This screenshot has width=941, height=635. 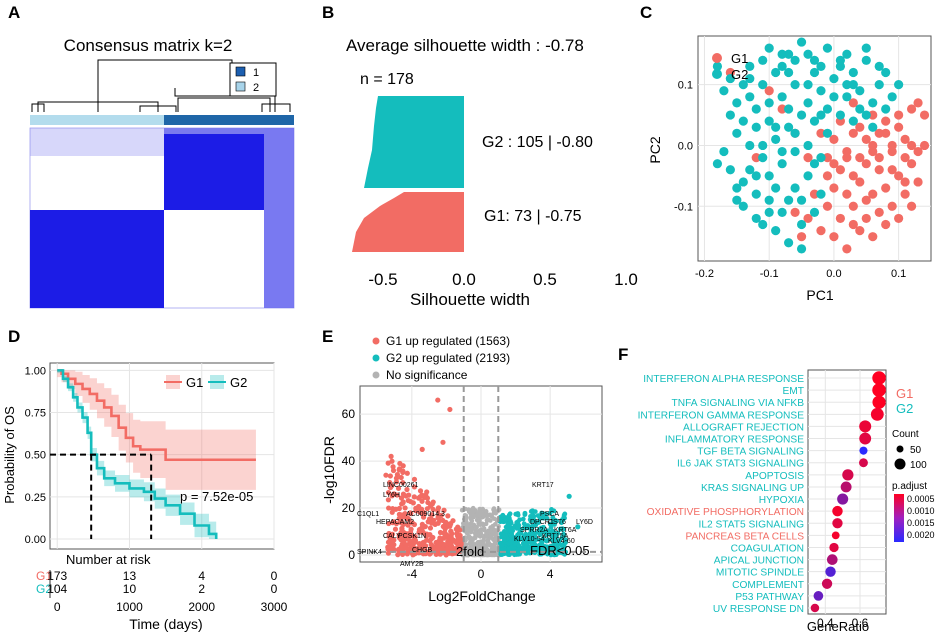 I want to click on matrix-block-upper-right, so click(x=214, y=169).